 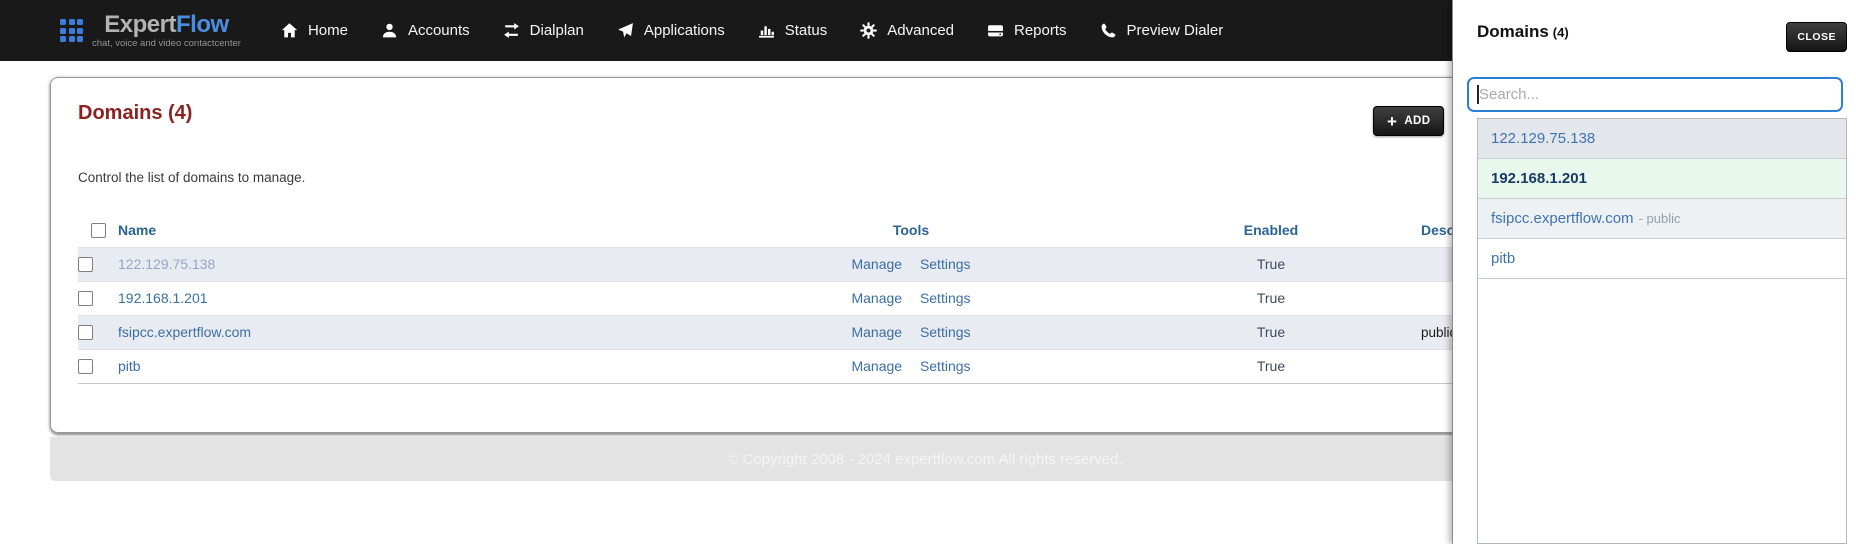 I want to click on select-all-checkbox, so click(x=98, y=231).